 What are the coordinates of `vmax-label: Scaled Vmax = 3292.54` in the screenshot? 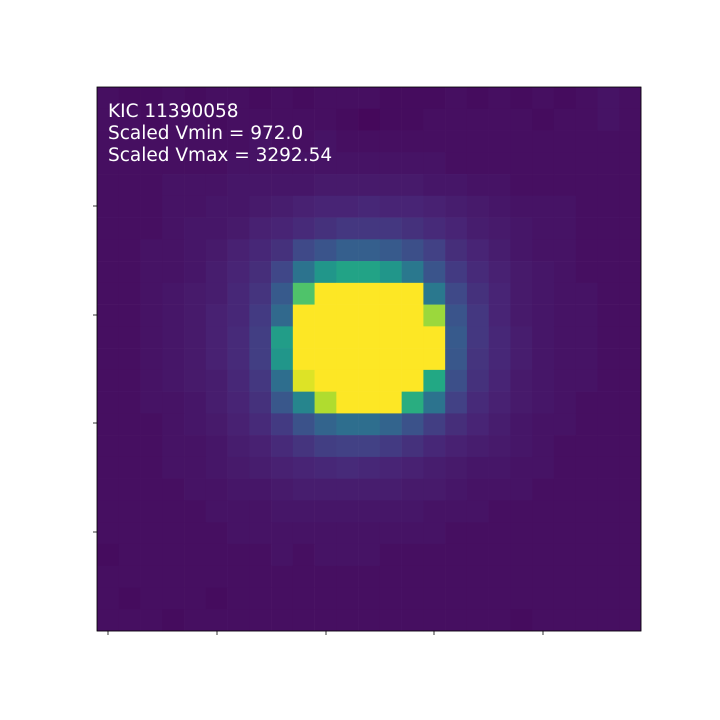 It's located at (220, 156).